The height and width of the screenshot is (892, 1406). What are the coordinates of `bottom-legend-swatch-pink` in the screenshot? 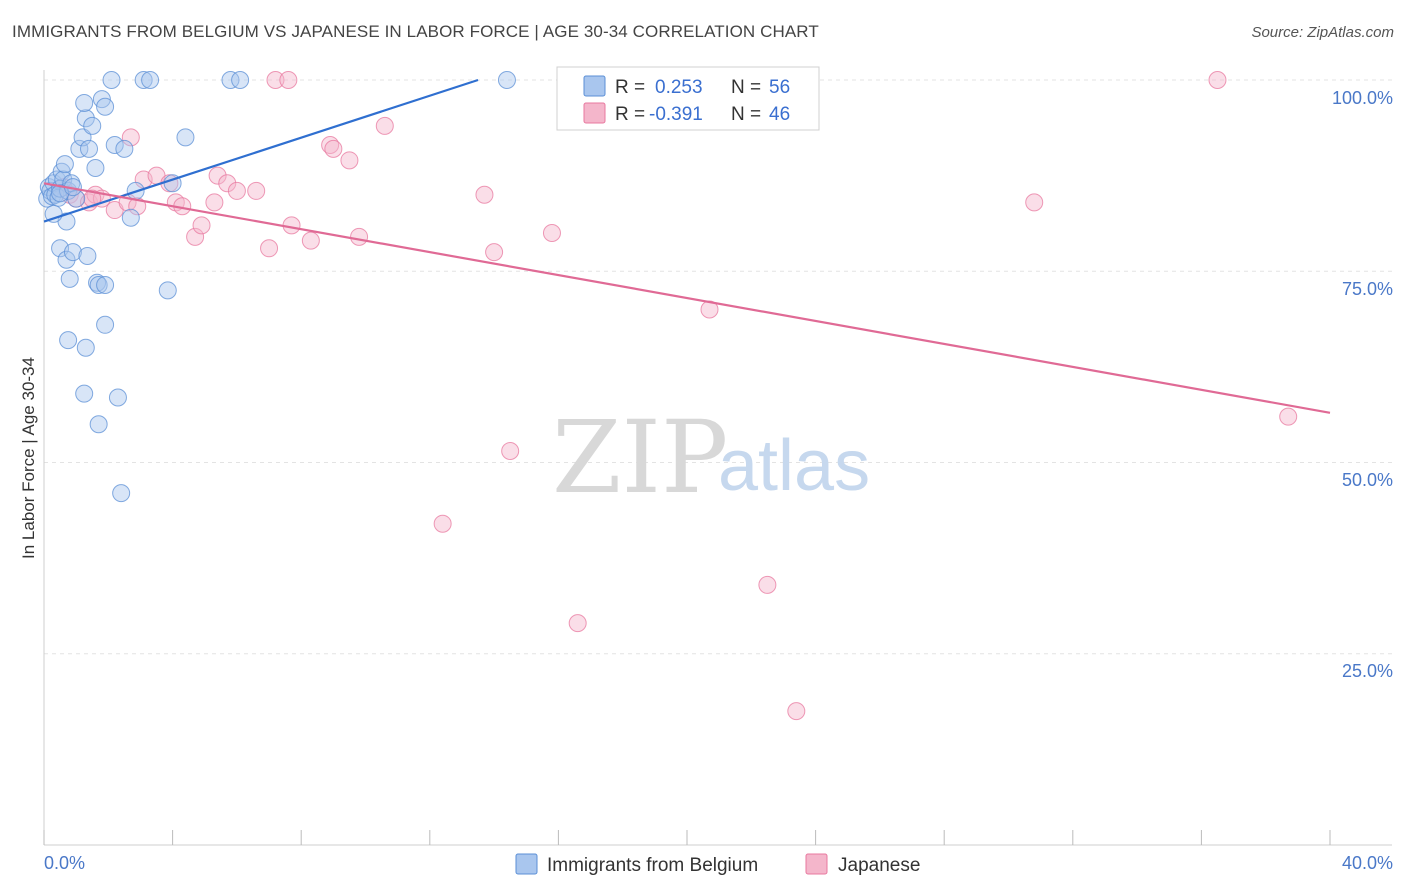 It's located at (816, 864).